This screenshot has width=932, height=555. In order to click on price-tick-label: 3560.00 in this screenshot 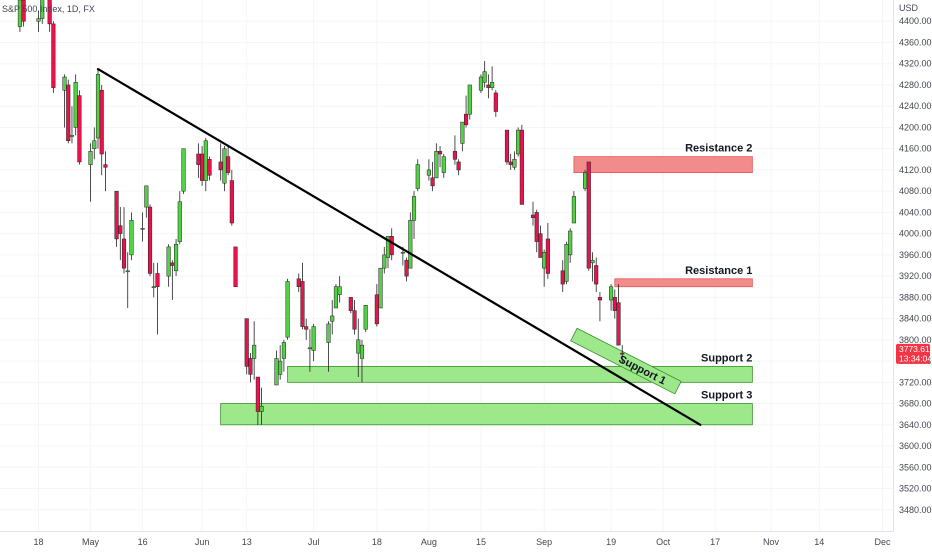, I will do `click(915, 467)`.